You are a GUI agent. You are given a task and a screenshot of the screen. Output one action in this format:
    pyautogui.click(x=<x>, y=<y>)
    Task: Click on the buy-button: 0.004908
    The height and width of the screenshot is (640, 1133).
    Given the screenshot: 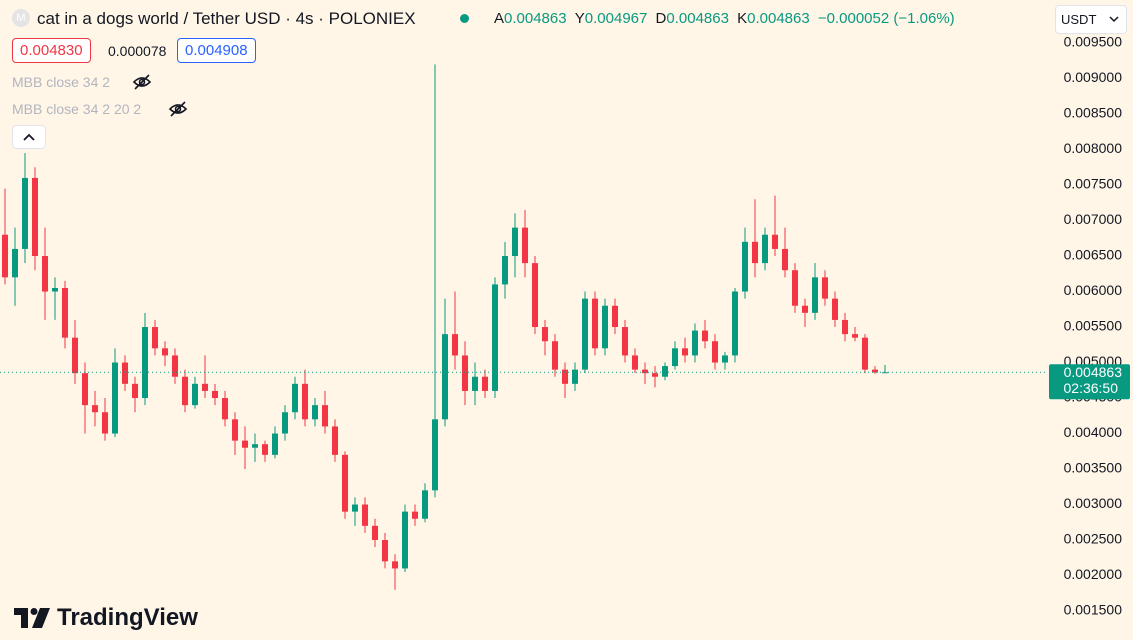 What is the action you would take?
    pyautogui.click(x=216, y=50)
    